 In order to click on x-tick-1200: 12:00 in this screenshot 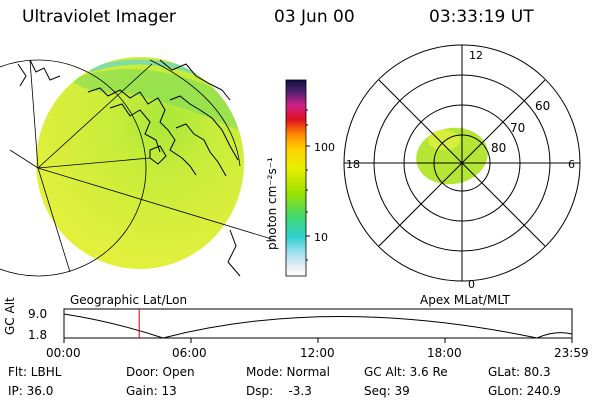, I will do `click(317, 353)`.